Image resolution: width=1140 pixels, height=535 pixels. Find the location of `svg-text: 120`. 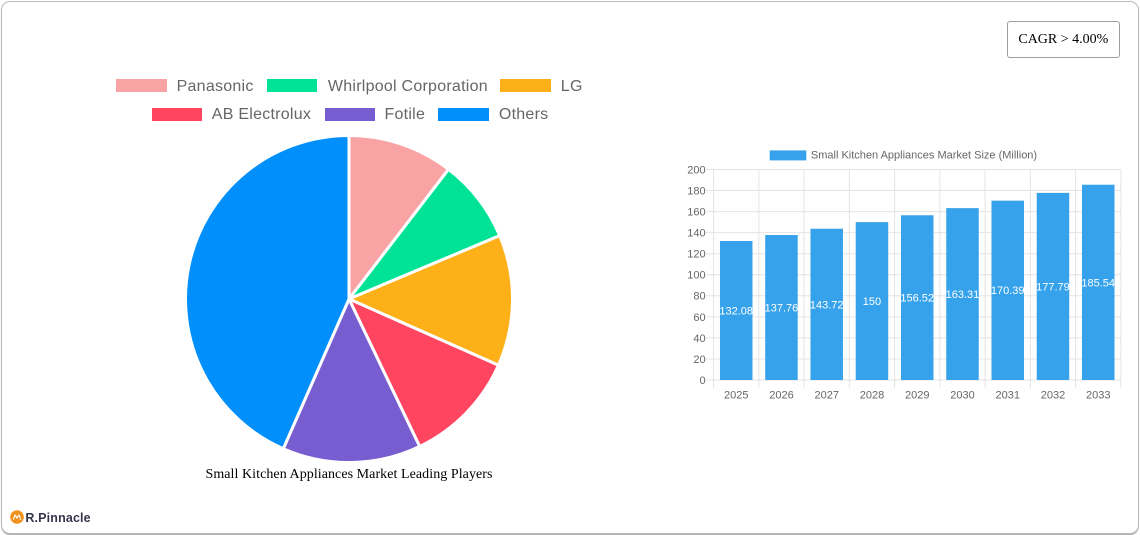

svg-text: 120 is located at coordinates (696, 255).